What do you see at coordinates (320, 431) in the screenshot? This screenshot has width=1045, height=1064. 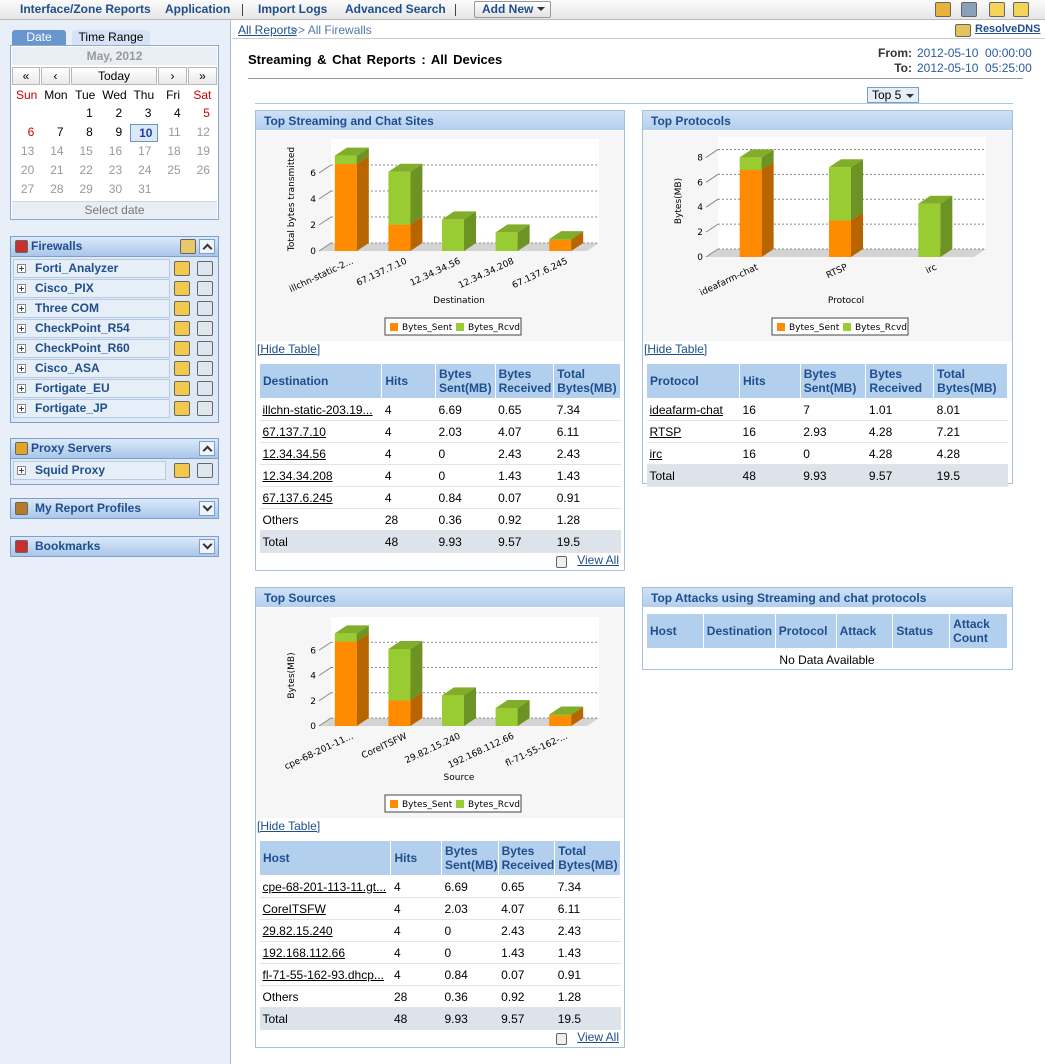 I see `row-label: 67.137.7.10` at bounding box center [320, 431].